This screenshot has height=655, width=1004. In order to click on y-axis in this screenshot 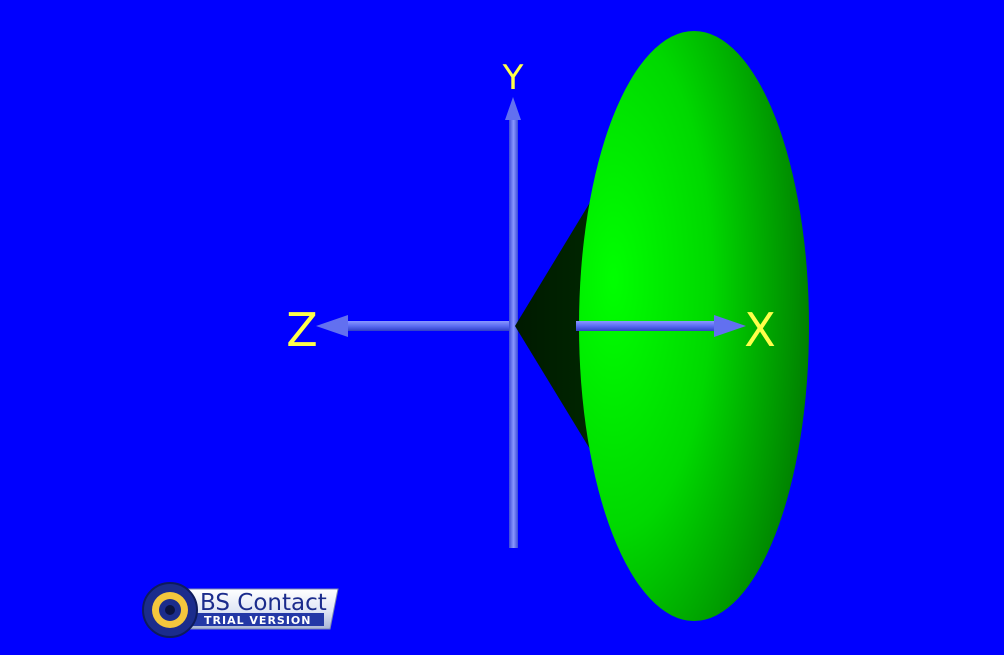, I will do `click(513, 322)`.